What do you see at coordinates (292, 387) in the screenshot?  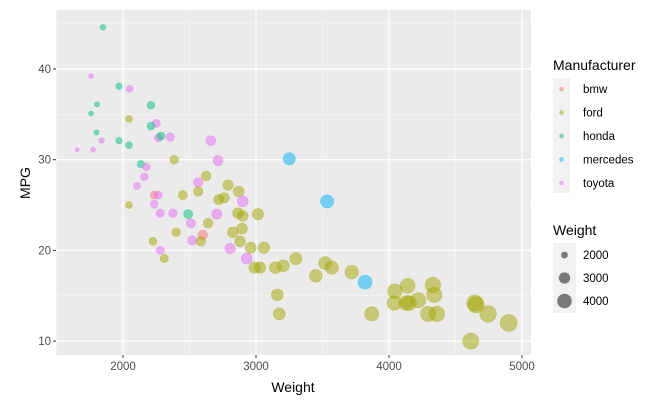 I see `x-axis-title: Weight` at bounding box center [292, 387].